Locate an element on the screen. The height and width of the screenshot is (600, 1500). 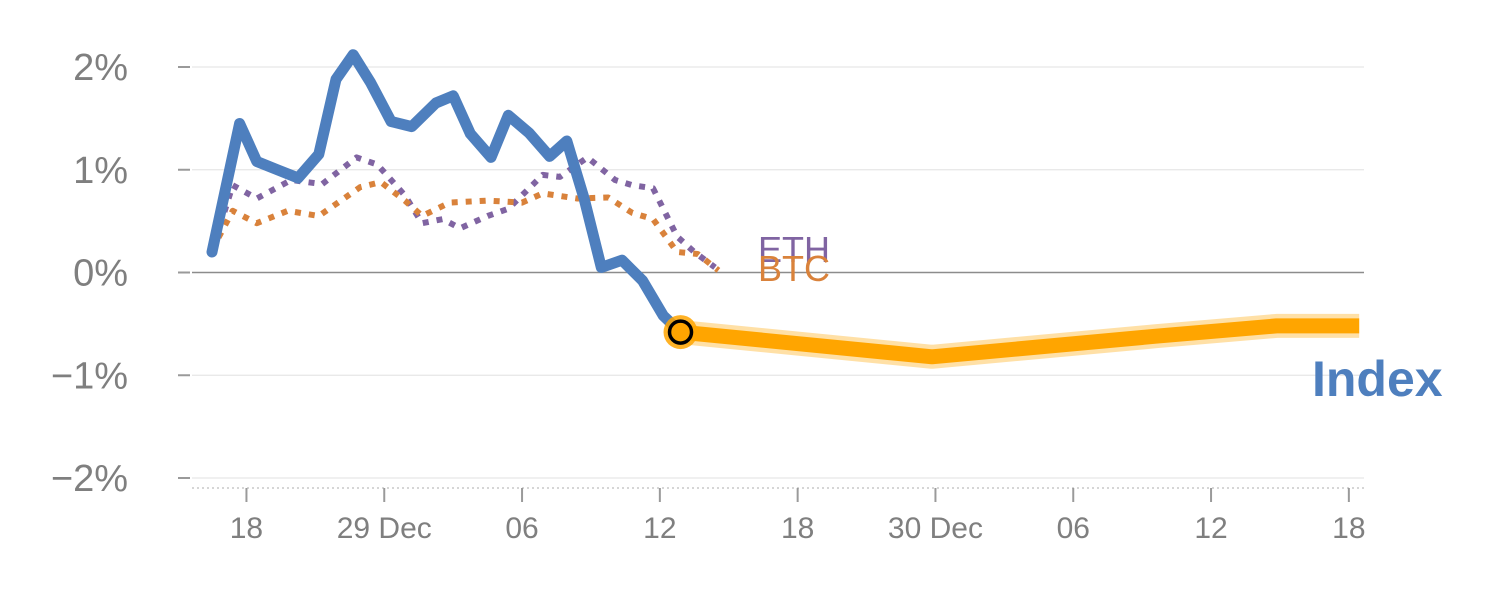
y-tick-label: −2% is located at coordinates (89, 479).